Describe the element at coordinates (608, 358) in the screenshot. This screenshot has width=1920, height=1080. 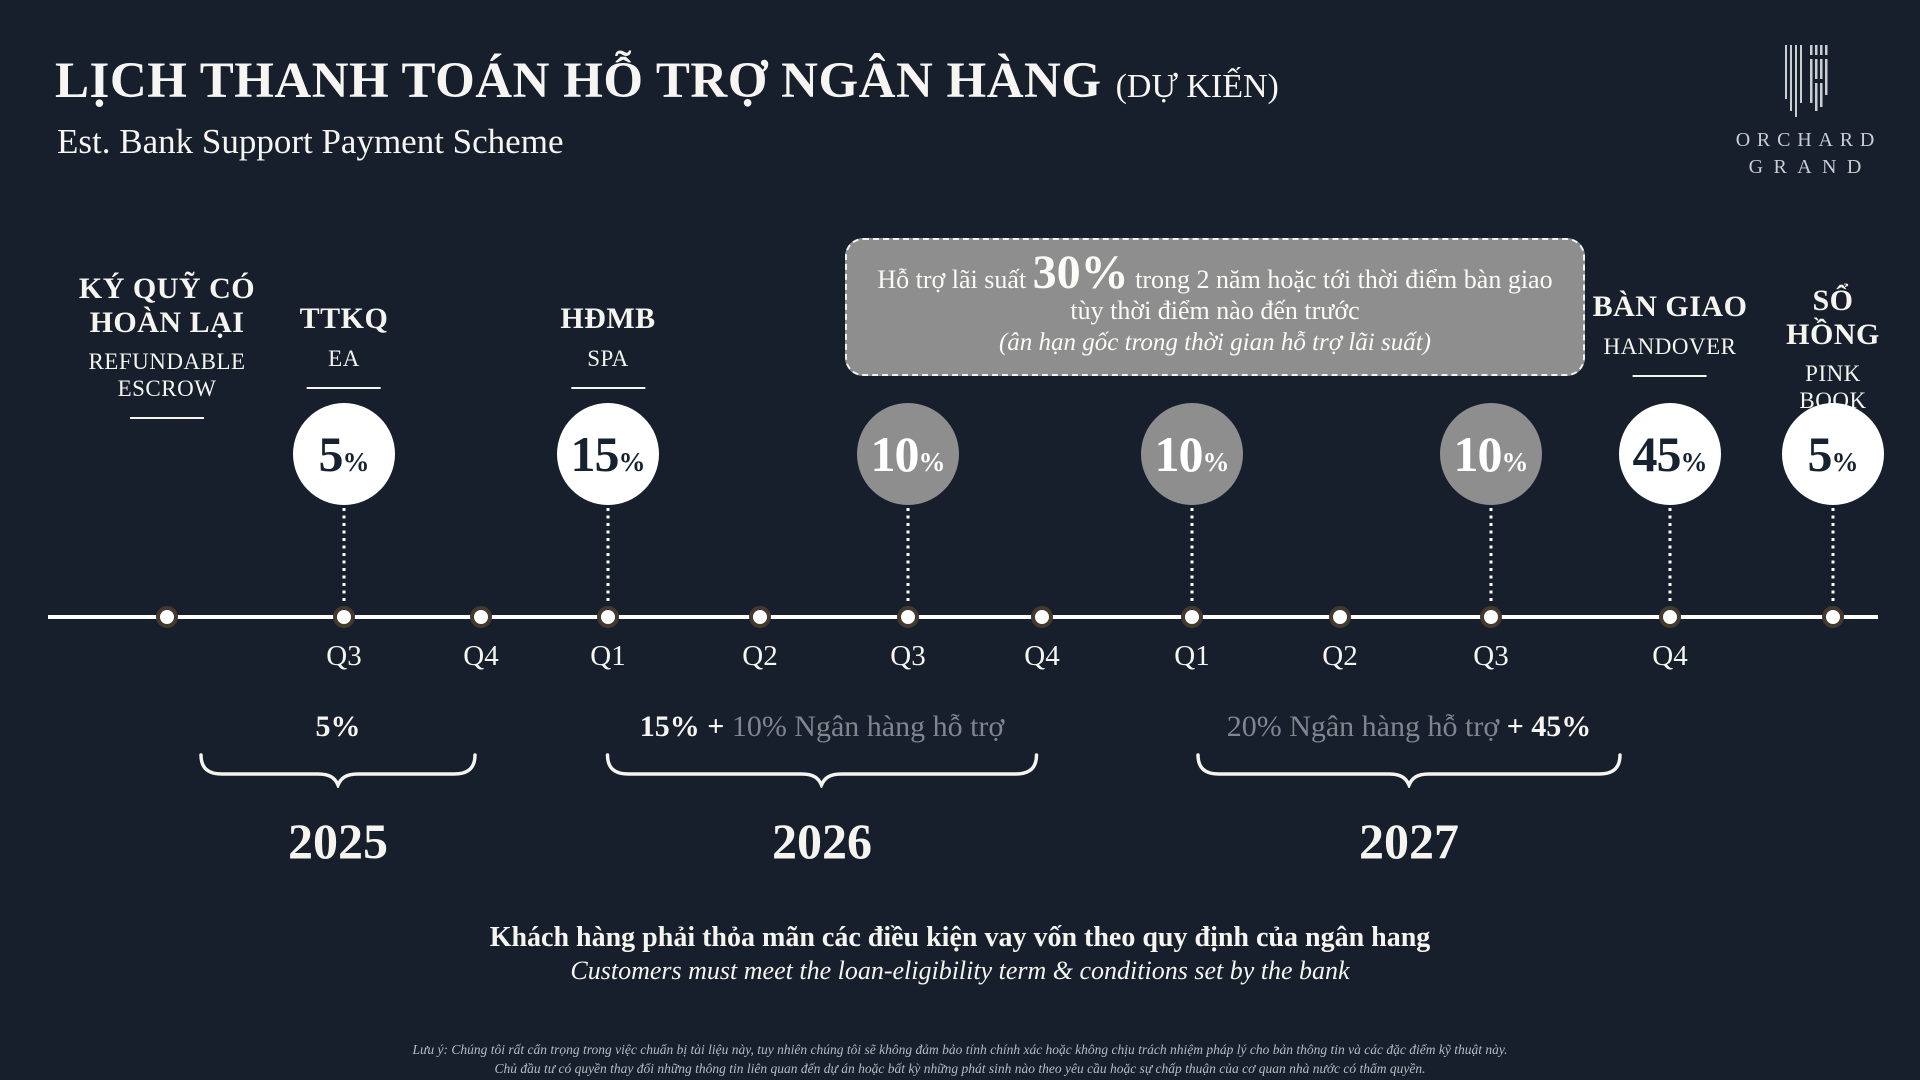
I see `milestone-label-en: SPA` at that location.